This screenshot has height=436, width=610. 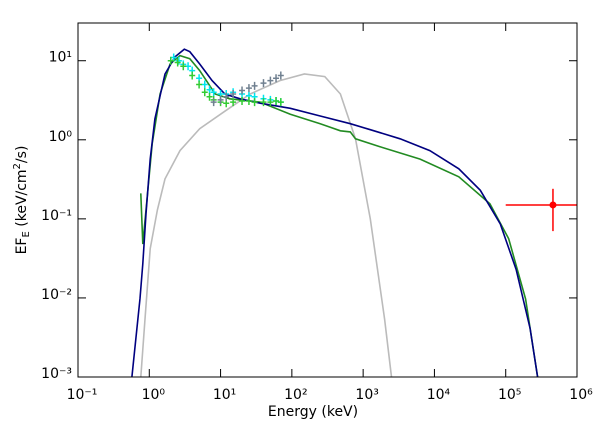 I want to click on x-tick-label: 10⁰, so click(x=154, y=395).